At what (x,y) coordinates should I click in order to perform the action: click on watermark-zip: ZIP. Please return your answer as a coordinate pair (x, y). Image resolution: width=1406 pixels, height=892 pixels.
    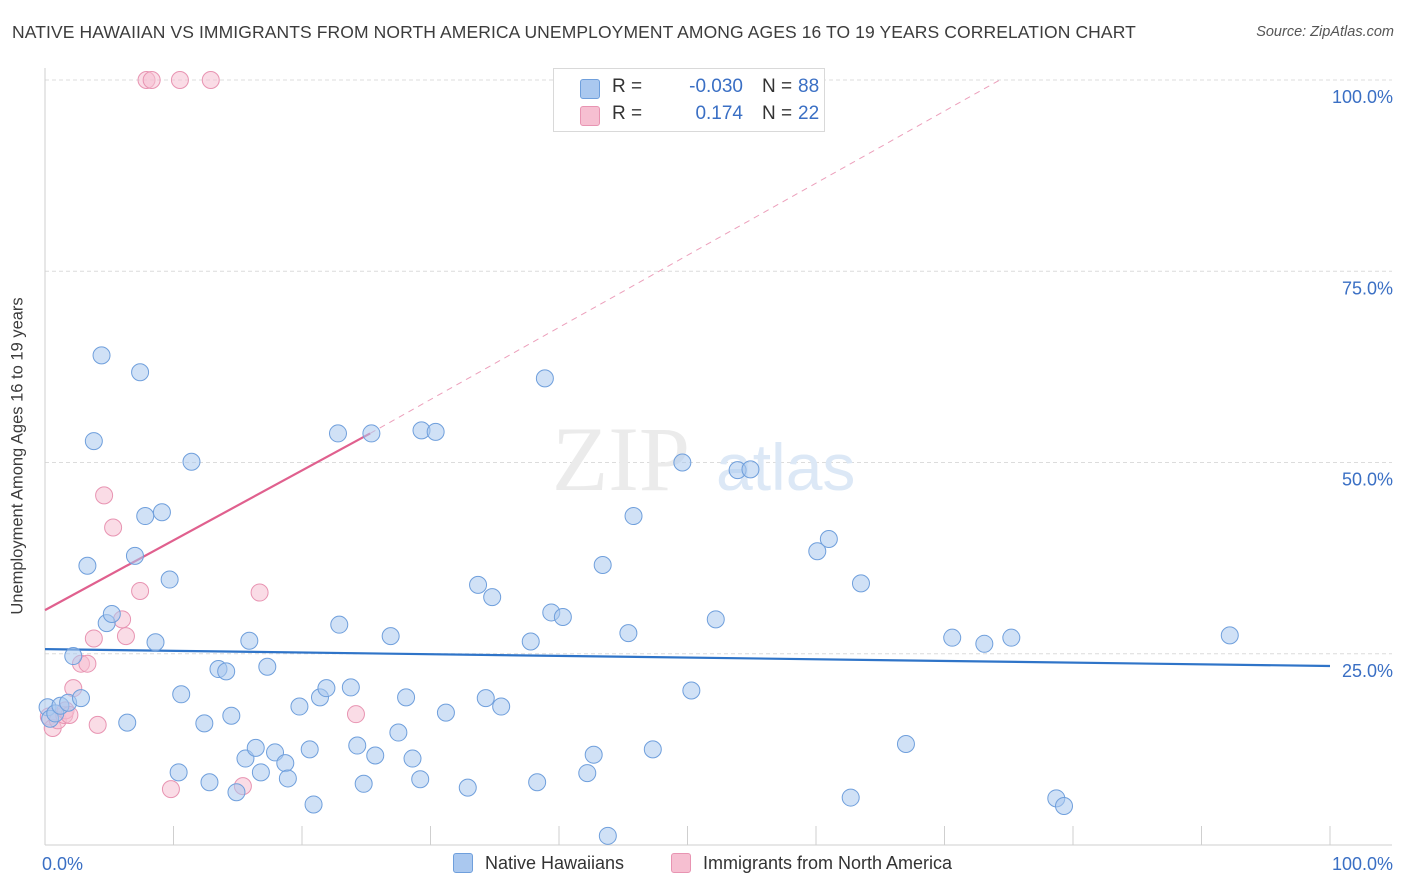
    Looking at the image, I should click on (621, 459).